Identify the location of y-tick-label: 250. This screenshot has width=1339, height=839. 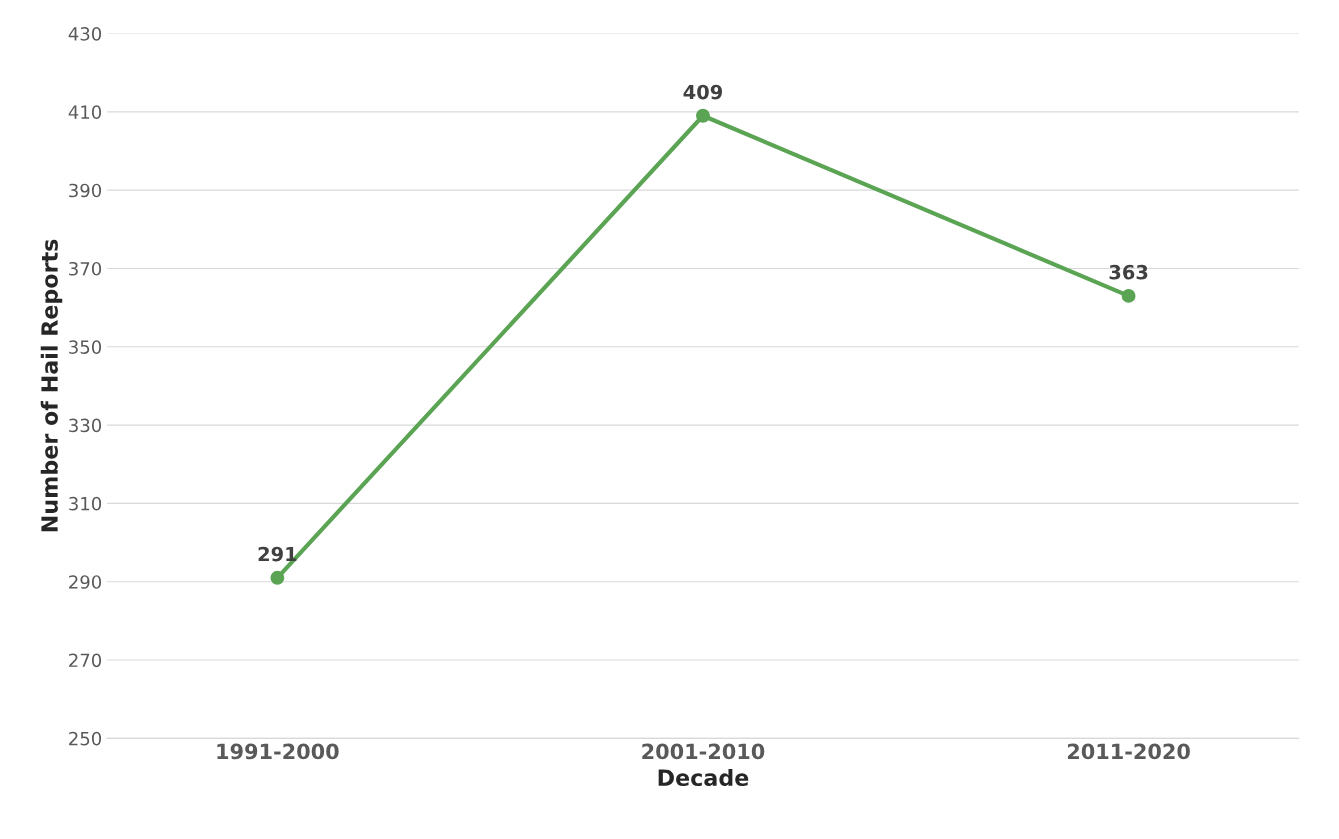
(85, 738).